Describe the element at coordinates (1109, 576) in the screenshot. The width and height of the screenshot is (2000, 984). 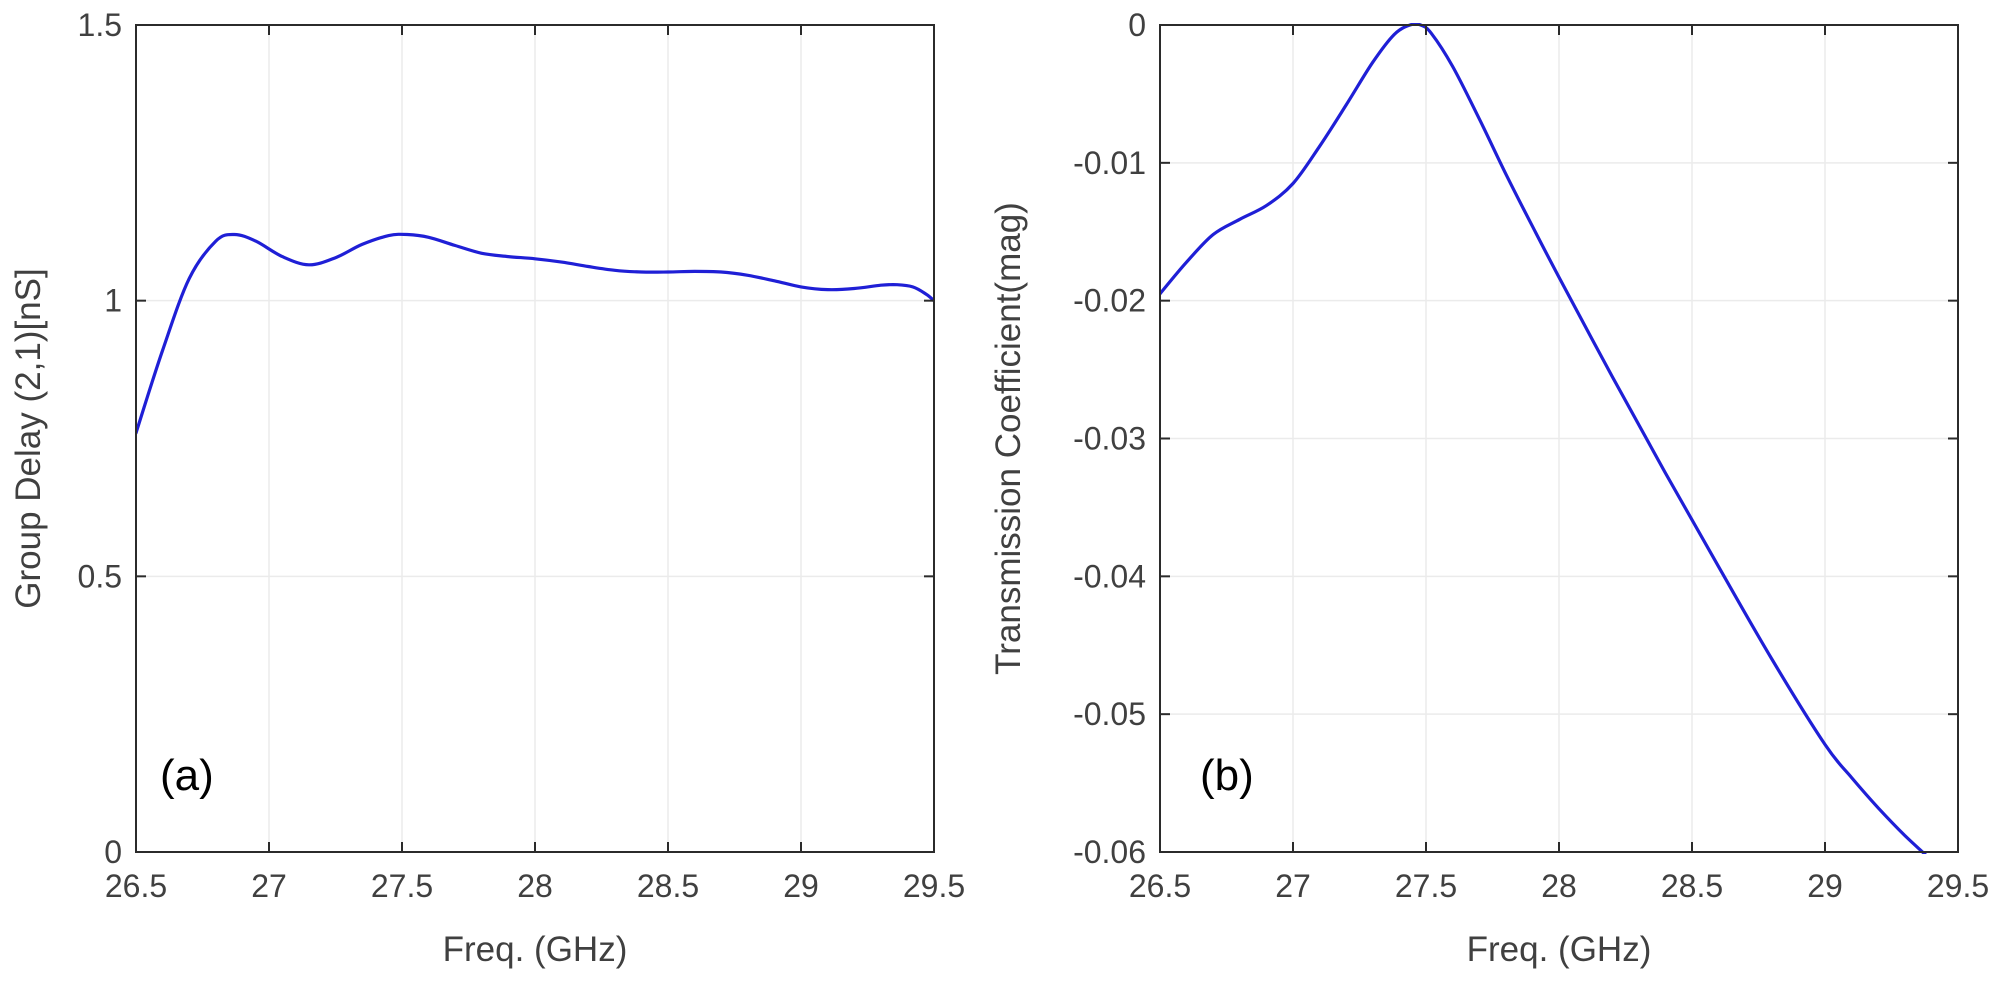
I see `y-tick-label: -0.04` at that location.